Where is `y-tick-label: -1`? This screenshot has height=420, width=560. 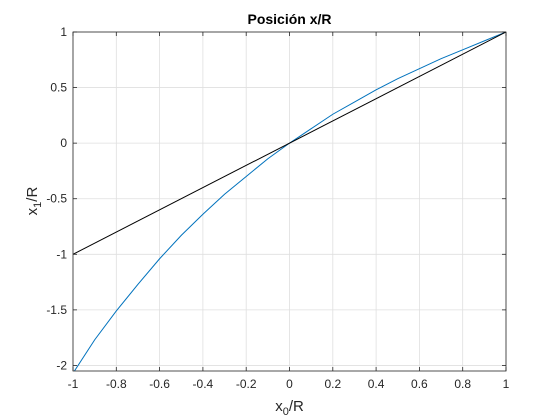 y-tick-label: -1 is located at coordinates (61, 254).